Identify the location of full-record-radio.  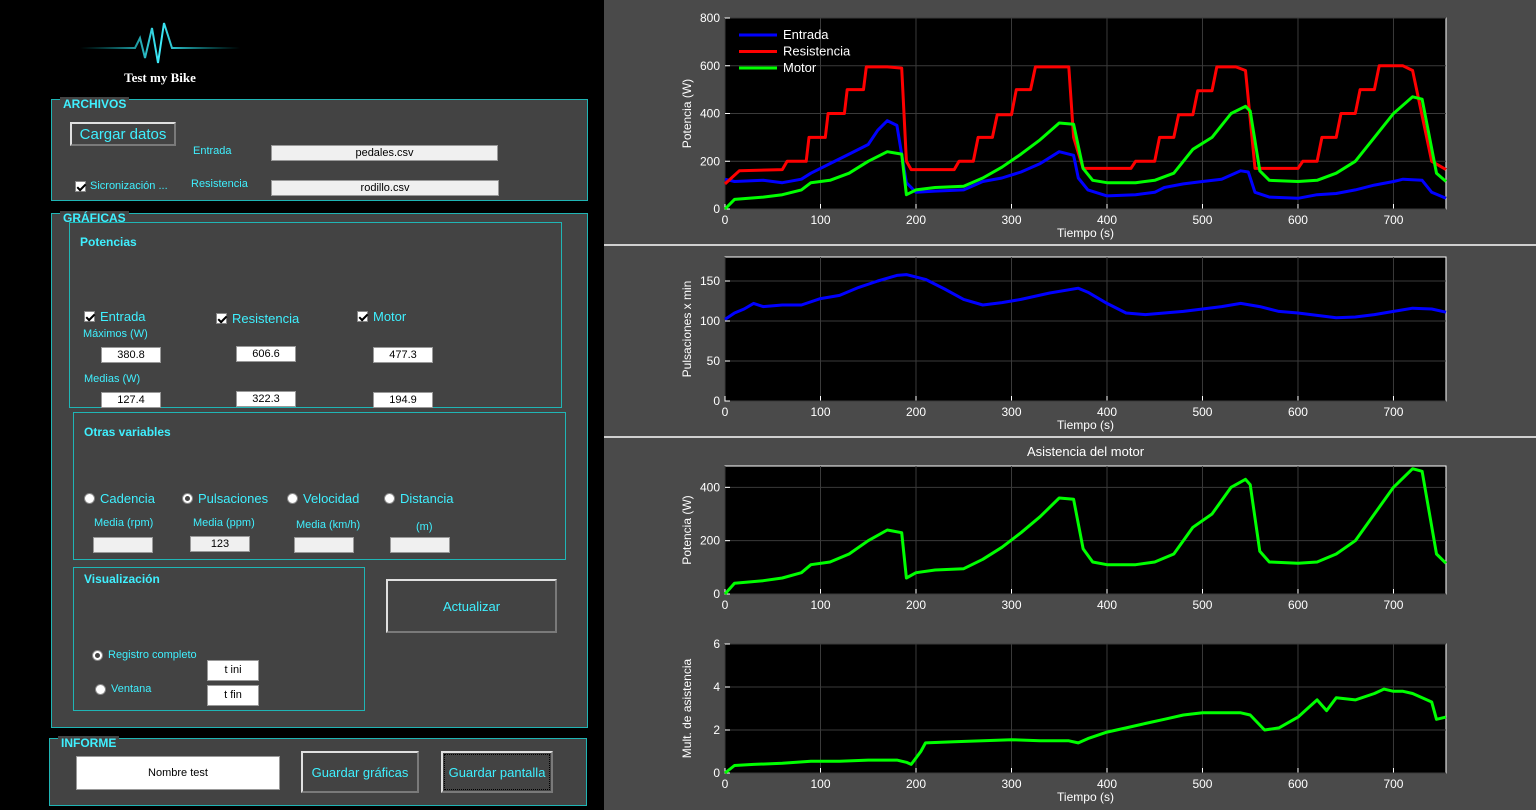
(97, 655).